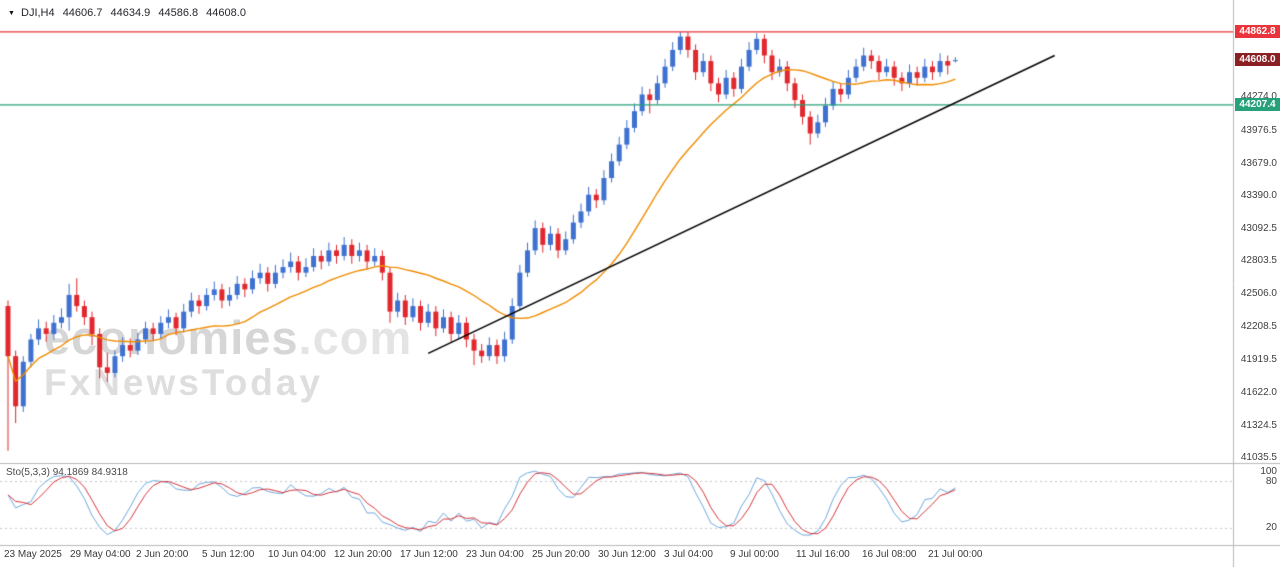  I want to click on indicator-tick-label: 20, so click(1271, 528).